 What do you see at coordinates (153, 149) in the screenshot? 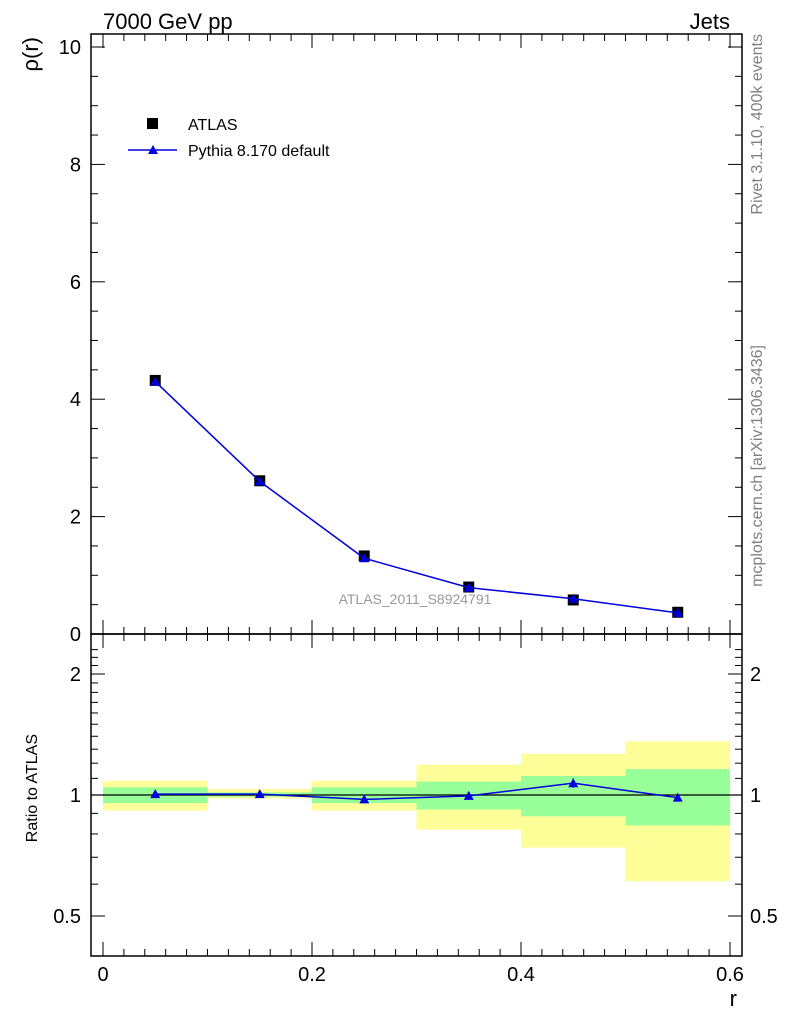
I see `legend-pythia-marker` at bounding box center [153, 149].